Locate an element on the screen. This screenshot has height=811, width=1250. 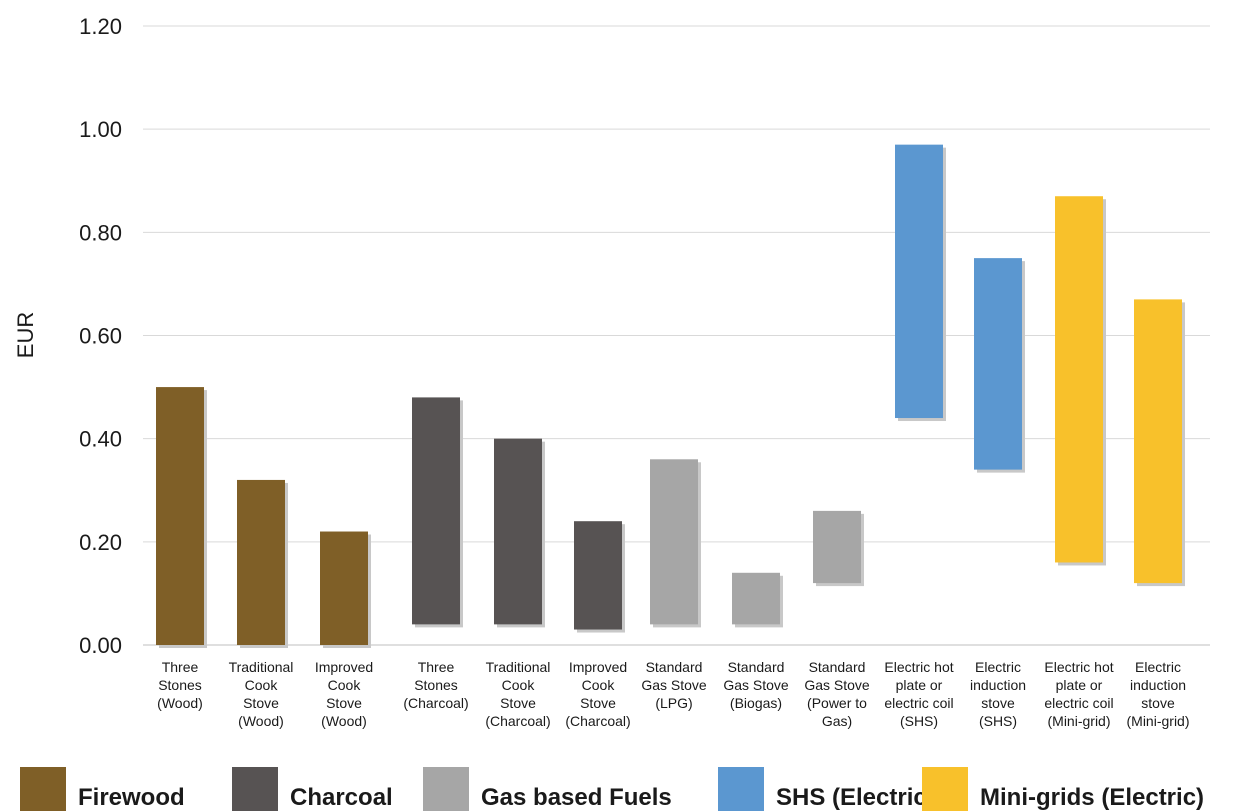
x-category-label: Standard Gas Stove (Power to Gas) is located at coordinates (837, 694).